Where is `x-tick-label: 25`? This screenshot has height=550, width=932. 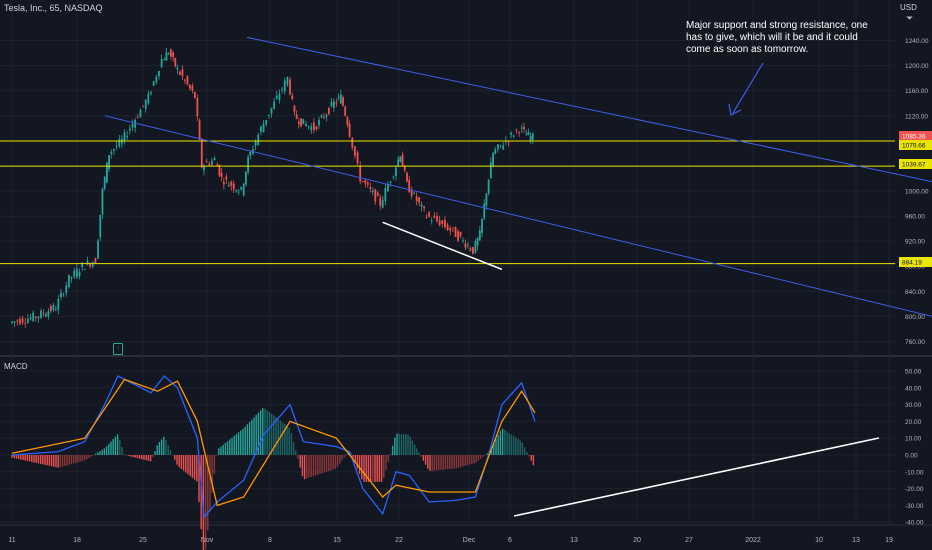
x-tick-label: 25 is located at coordinates (143, 540).